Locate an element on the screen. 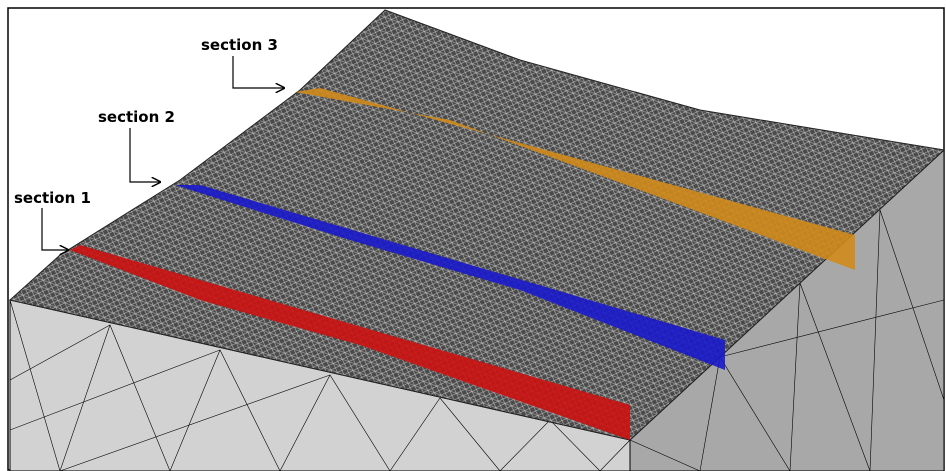  label: section 2 is located at coordinates (136, 117).